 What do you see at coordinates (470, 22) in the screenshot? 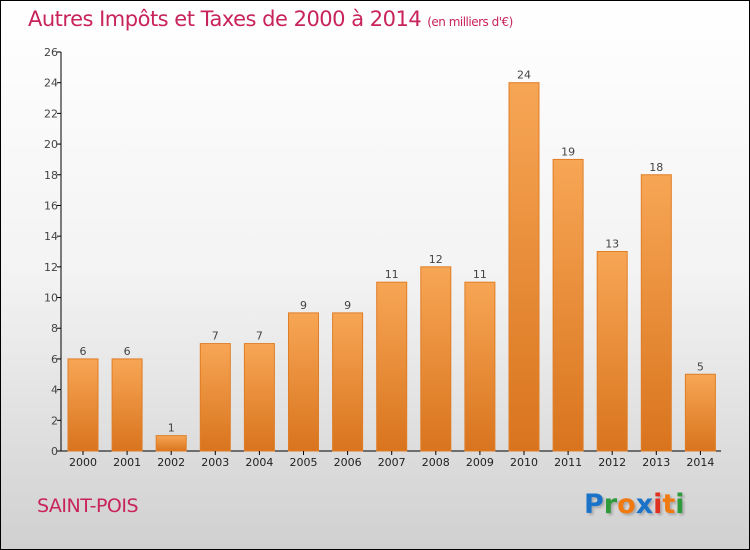
I see `chart-subtitle: (en milliers d'€)` at bounding box center [470, 22].